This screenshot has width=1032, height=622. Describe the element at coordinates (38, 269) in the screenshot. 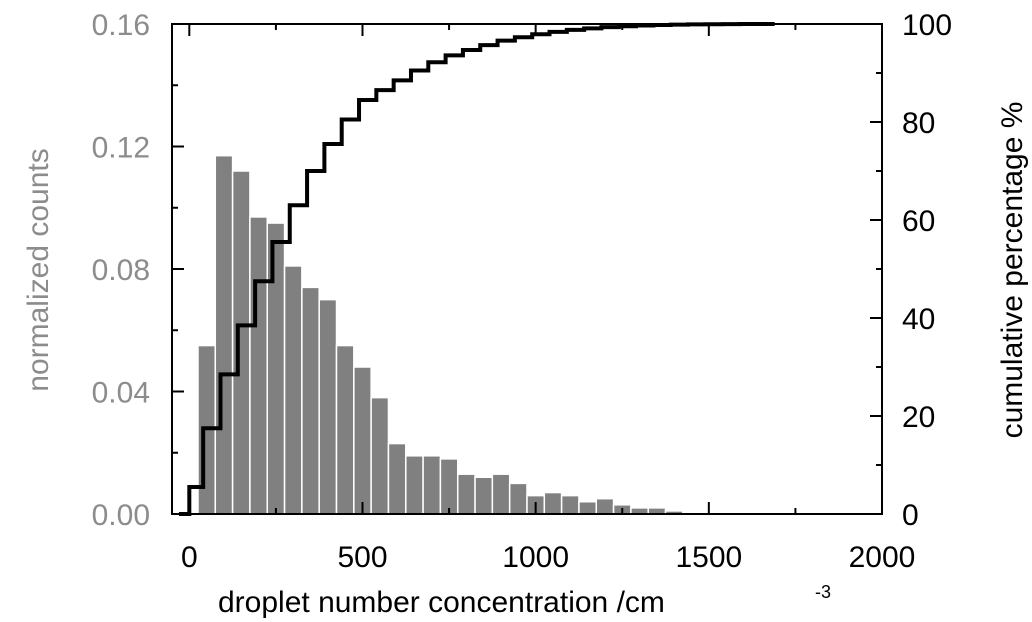

I see `left-y-axis-title: normalized counts` at that location.